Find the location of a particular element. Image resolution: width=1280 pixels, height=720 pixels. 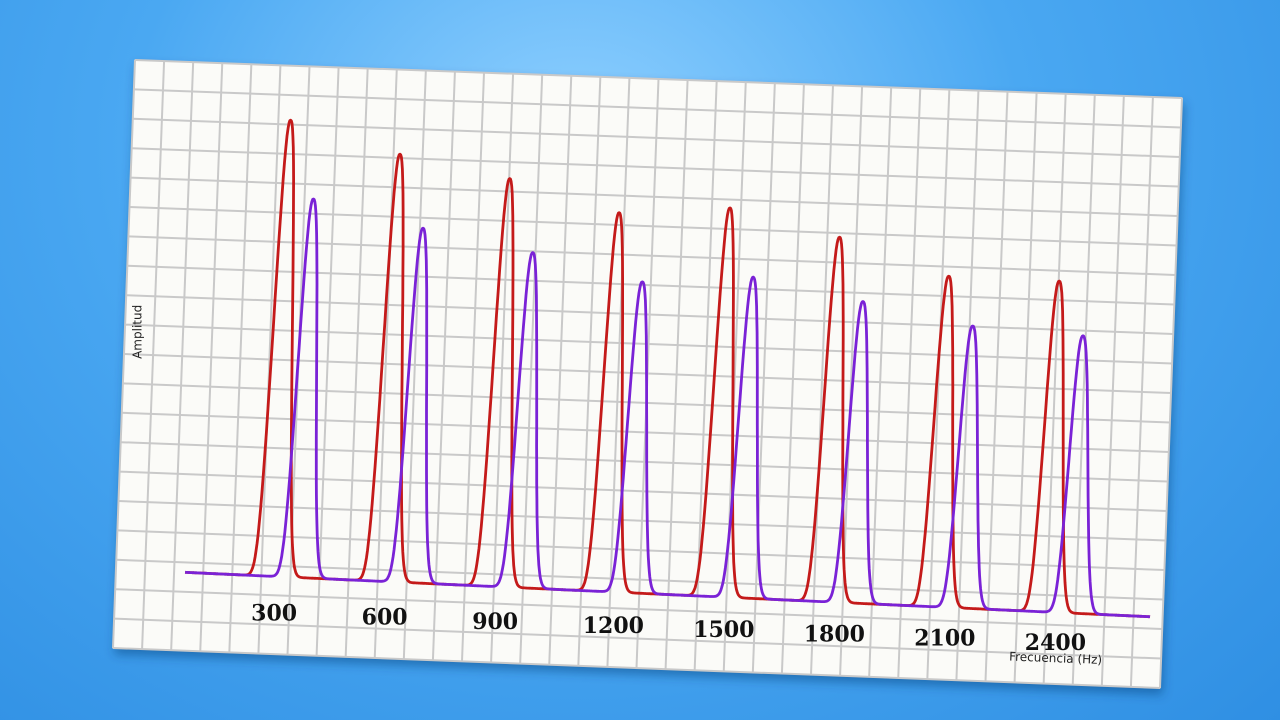

x-tick-label: 1500 is located at coordinates (723, 630).